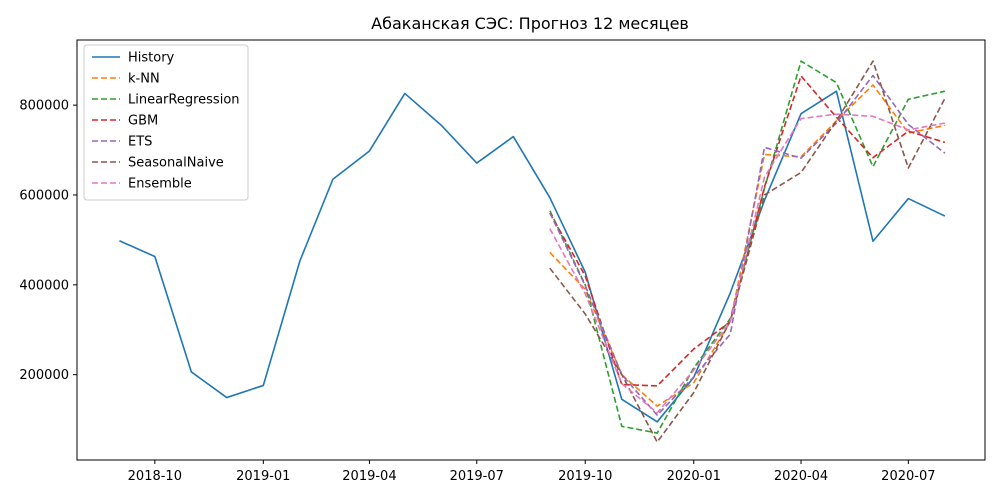 The width and height of the screenshot is (1000, 500). What do you see at coordinates (908, 476) in the screenshot?
I see `x-tick-label: 2020-07` at bounding box center [908, 476].